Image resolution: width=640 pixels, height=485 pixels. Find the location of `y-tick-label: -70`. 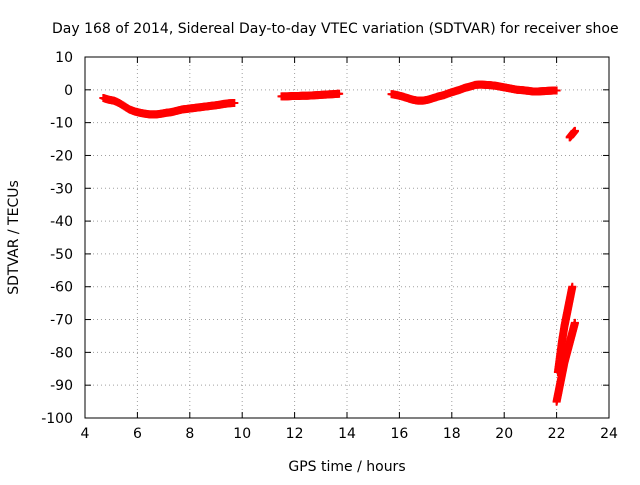

y-tick-label: -70 is located at coordinates (61, 321).